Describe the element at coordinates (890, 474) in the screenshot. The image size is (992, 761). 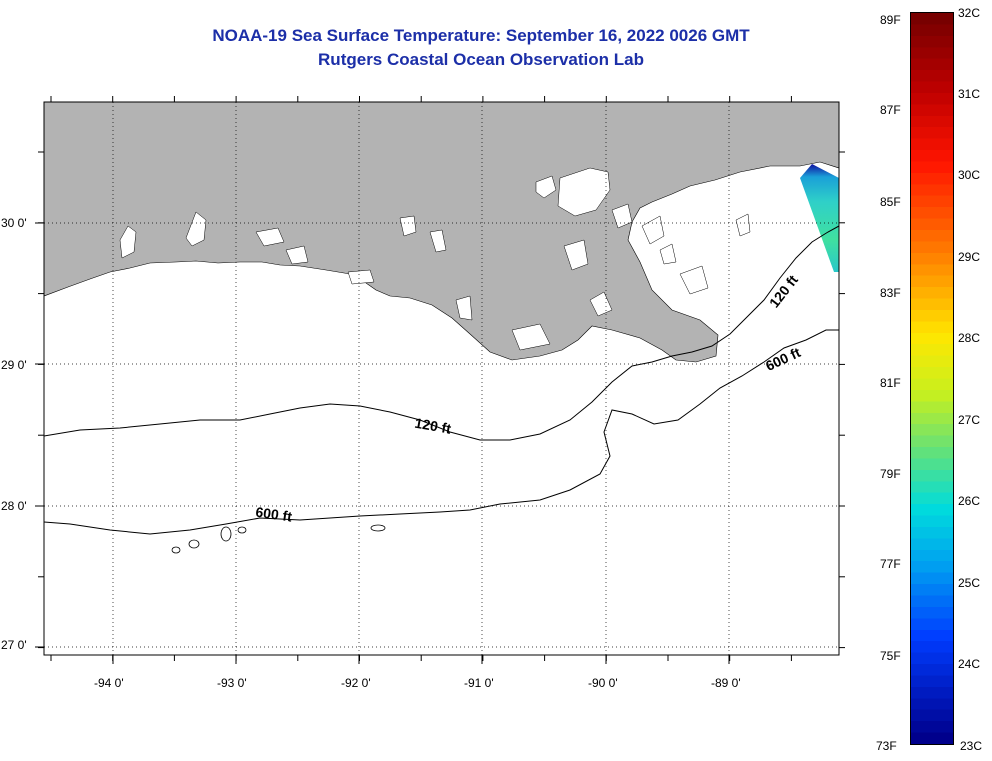
I see `colorbar-f-label: 79F` at that location.